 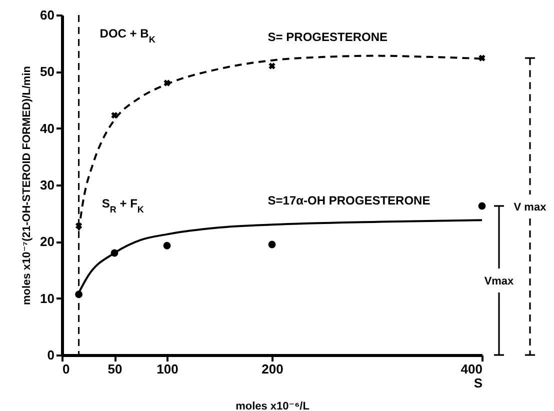 I want to click on y-tick-label: 10, so click(x=47, y=298).